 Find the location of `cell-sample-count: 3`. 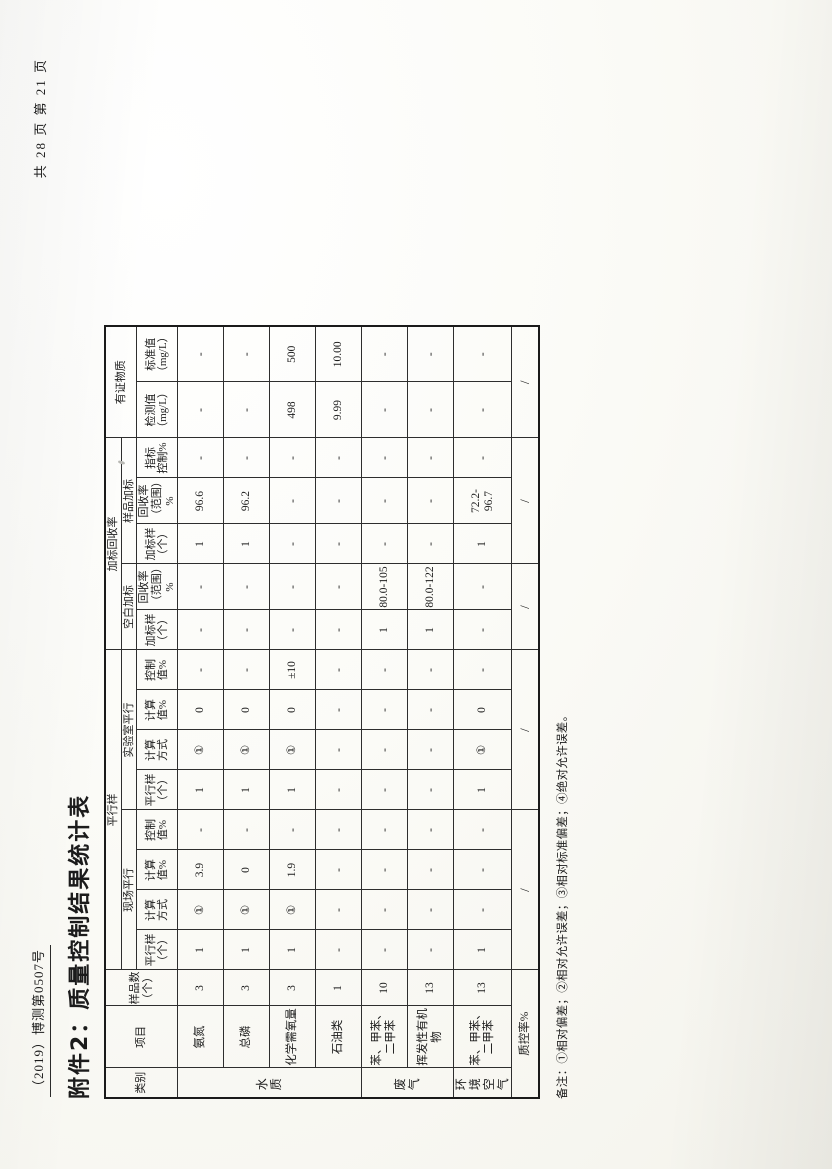

cell-sample-count: 3 is located at coordinates (200, 988).